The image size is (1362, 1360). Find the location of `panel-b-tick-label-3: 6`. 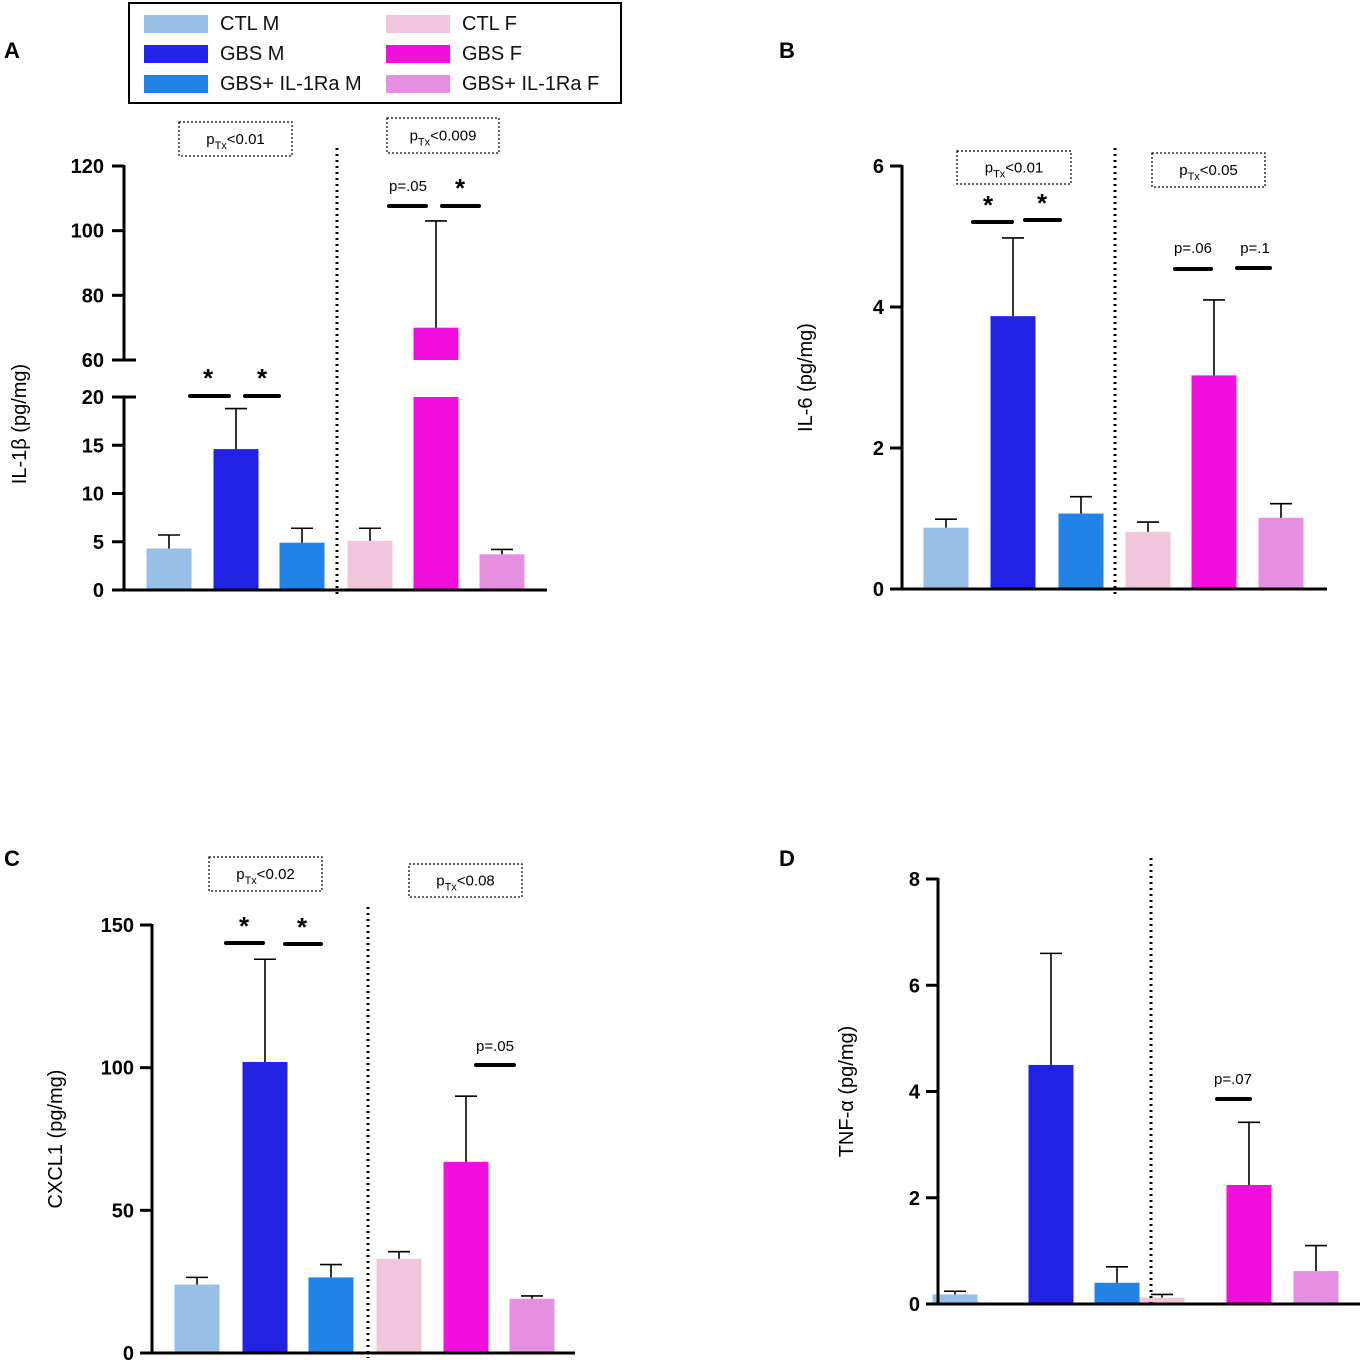

panel-b-tick-label-3: 6 is located at coordinates (878, 167).